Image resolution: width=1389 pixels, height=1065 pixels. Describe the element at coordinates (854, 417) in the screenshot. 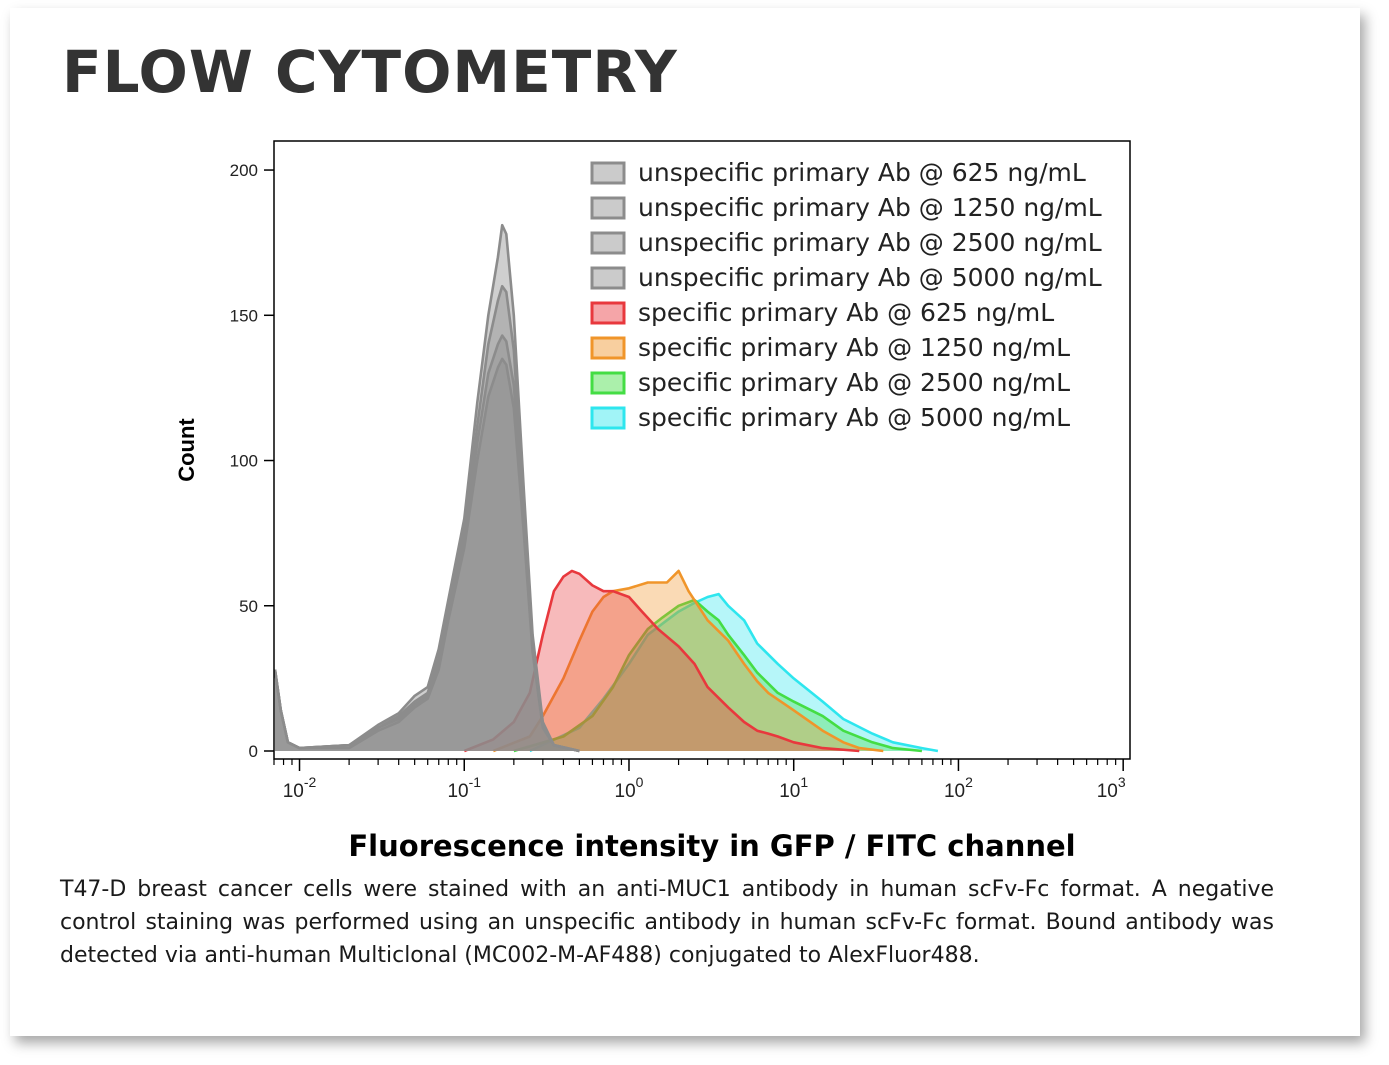

I see `legend-label: specific primary Ab @ 5000 ng/mL` at that location.